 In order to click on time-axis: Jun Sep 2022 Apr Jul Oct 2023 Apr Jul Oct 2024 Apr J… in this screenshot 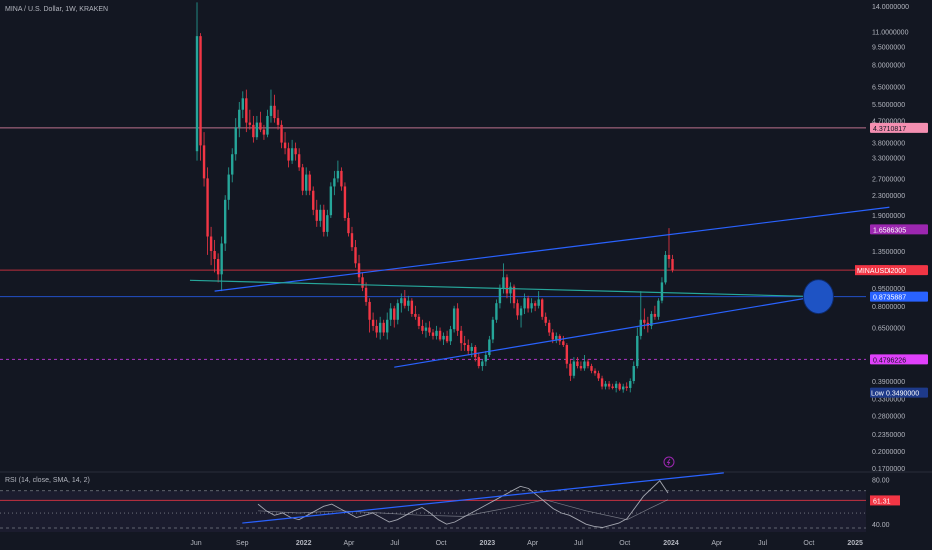, I will do `click(526, 543)`.